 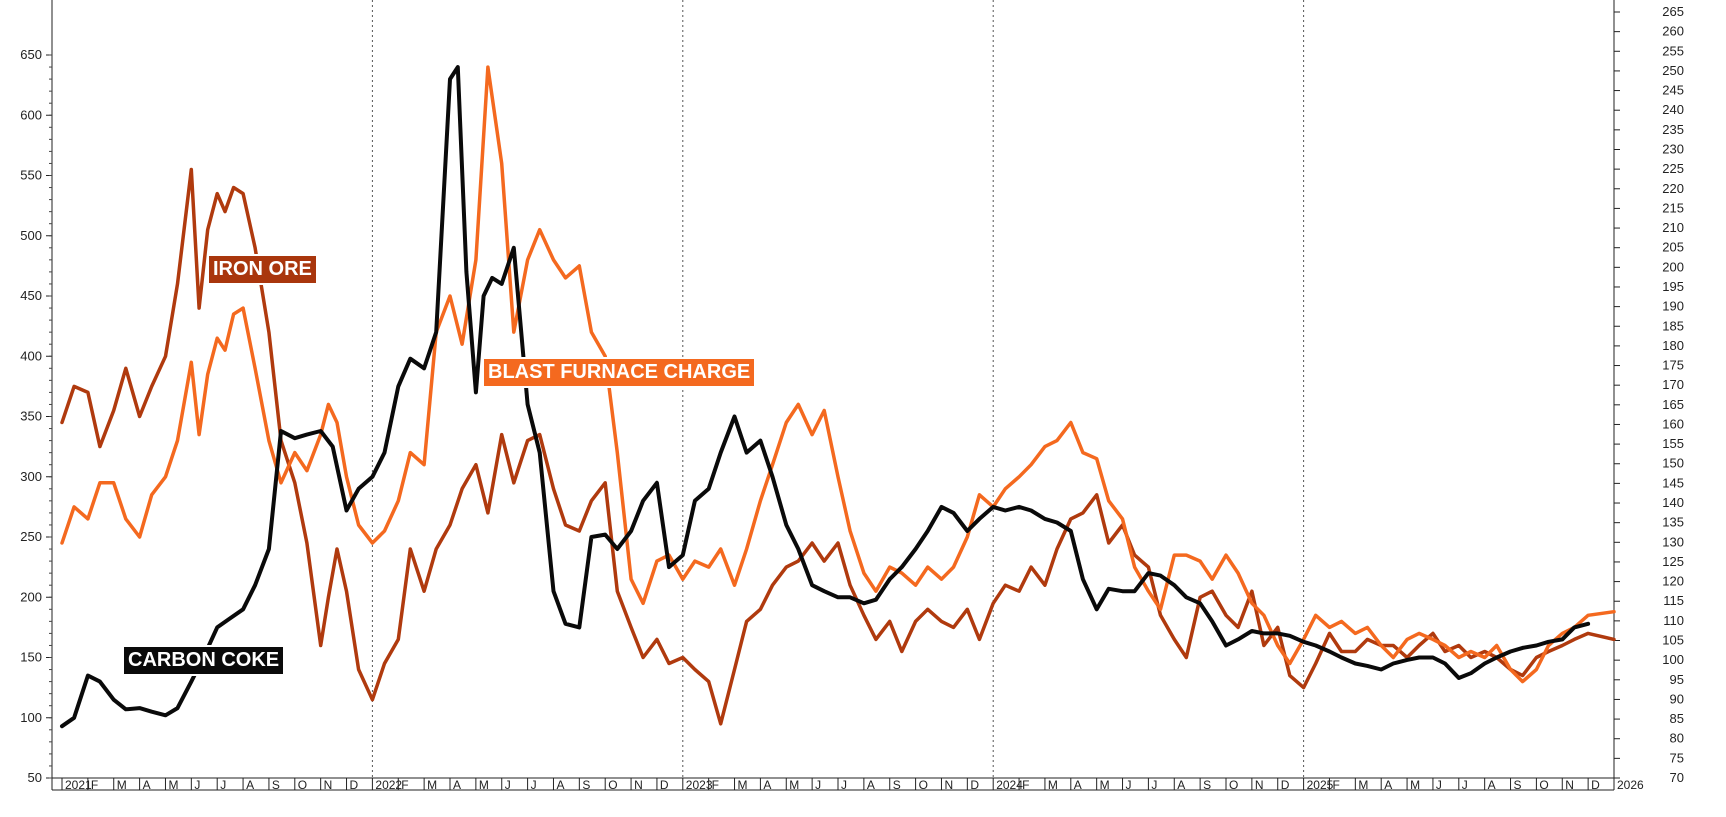 What do you see at coordinates (262, 269) in the screenshot?
I see `series-label-iron-ore: IRON ORE` at bounding box center [262, 269].